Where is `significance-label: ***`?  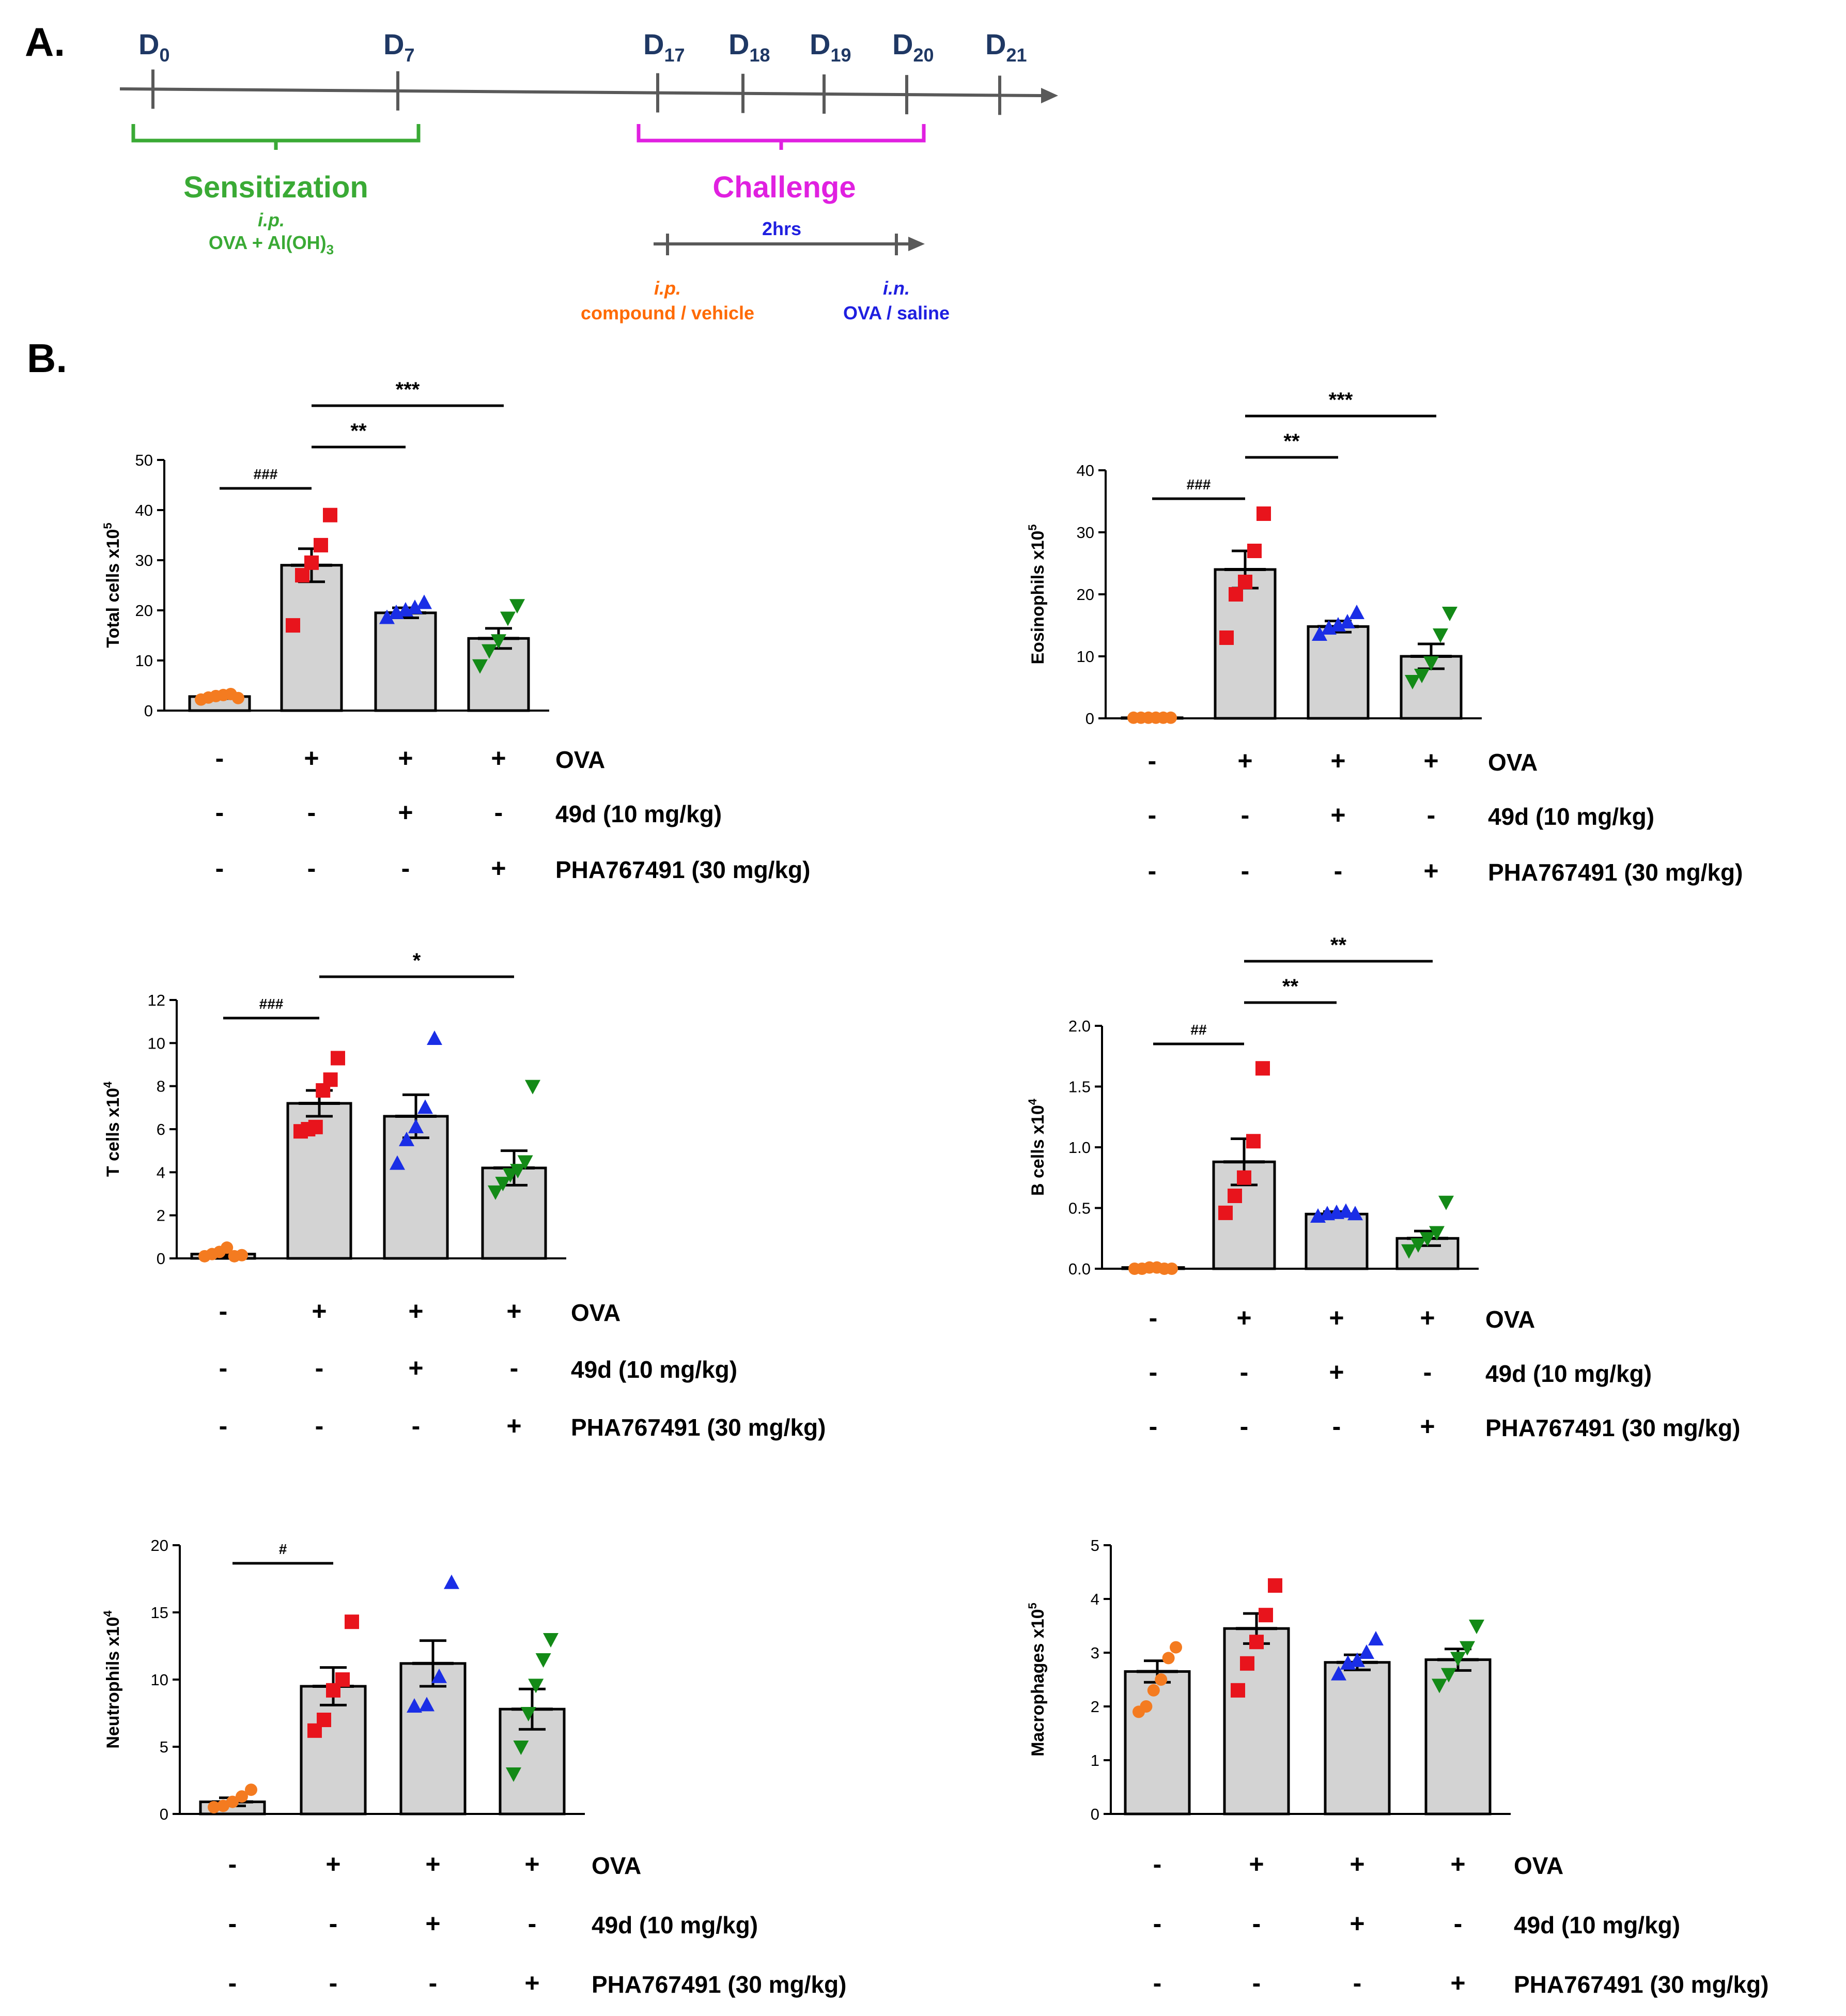 significance-label: *** is located at coordinates (1341, 400).